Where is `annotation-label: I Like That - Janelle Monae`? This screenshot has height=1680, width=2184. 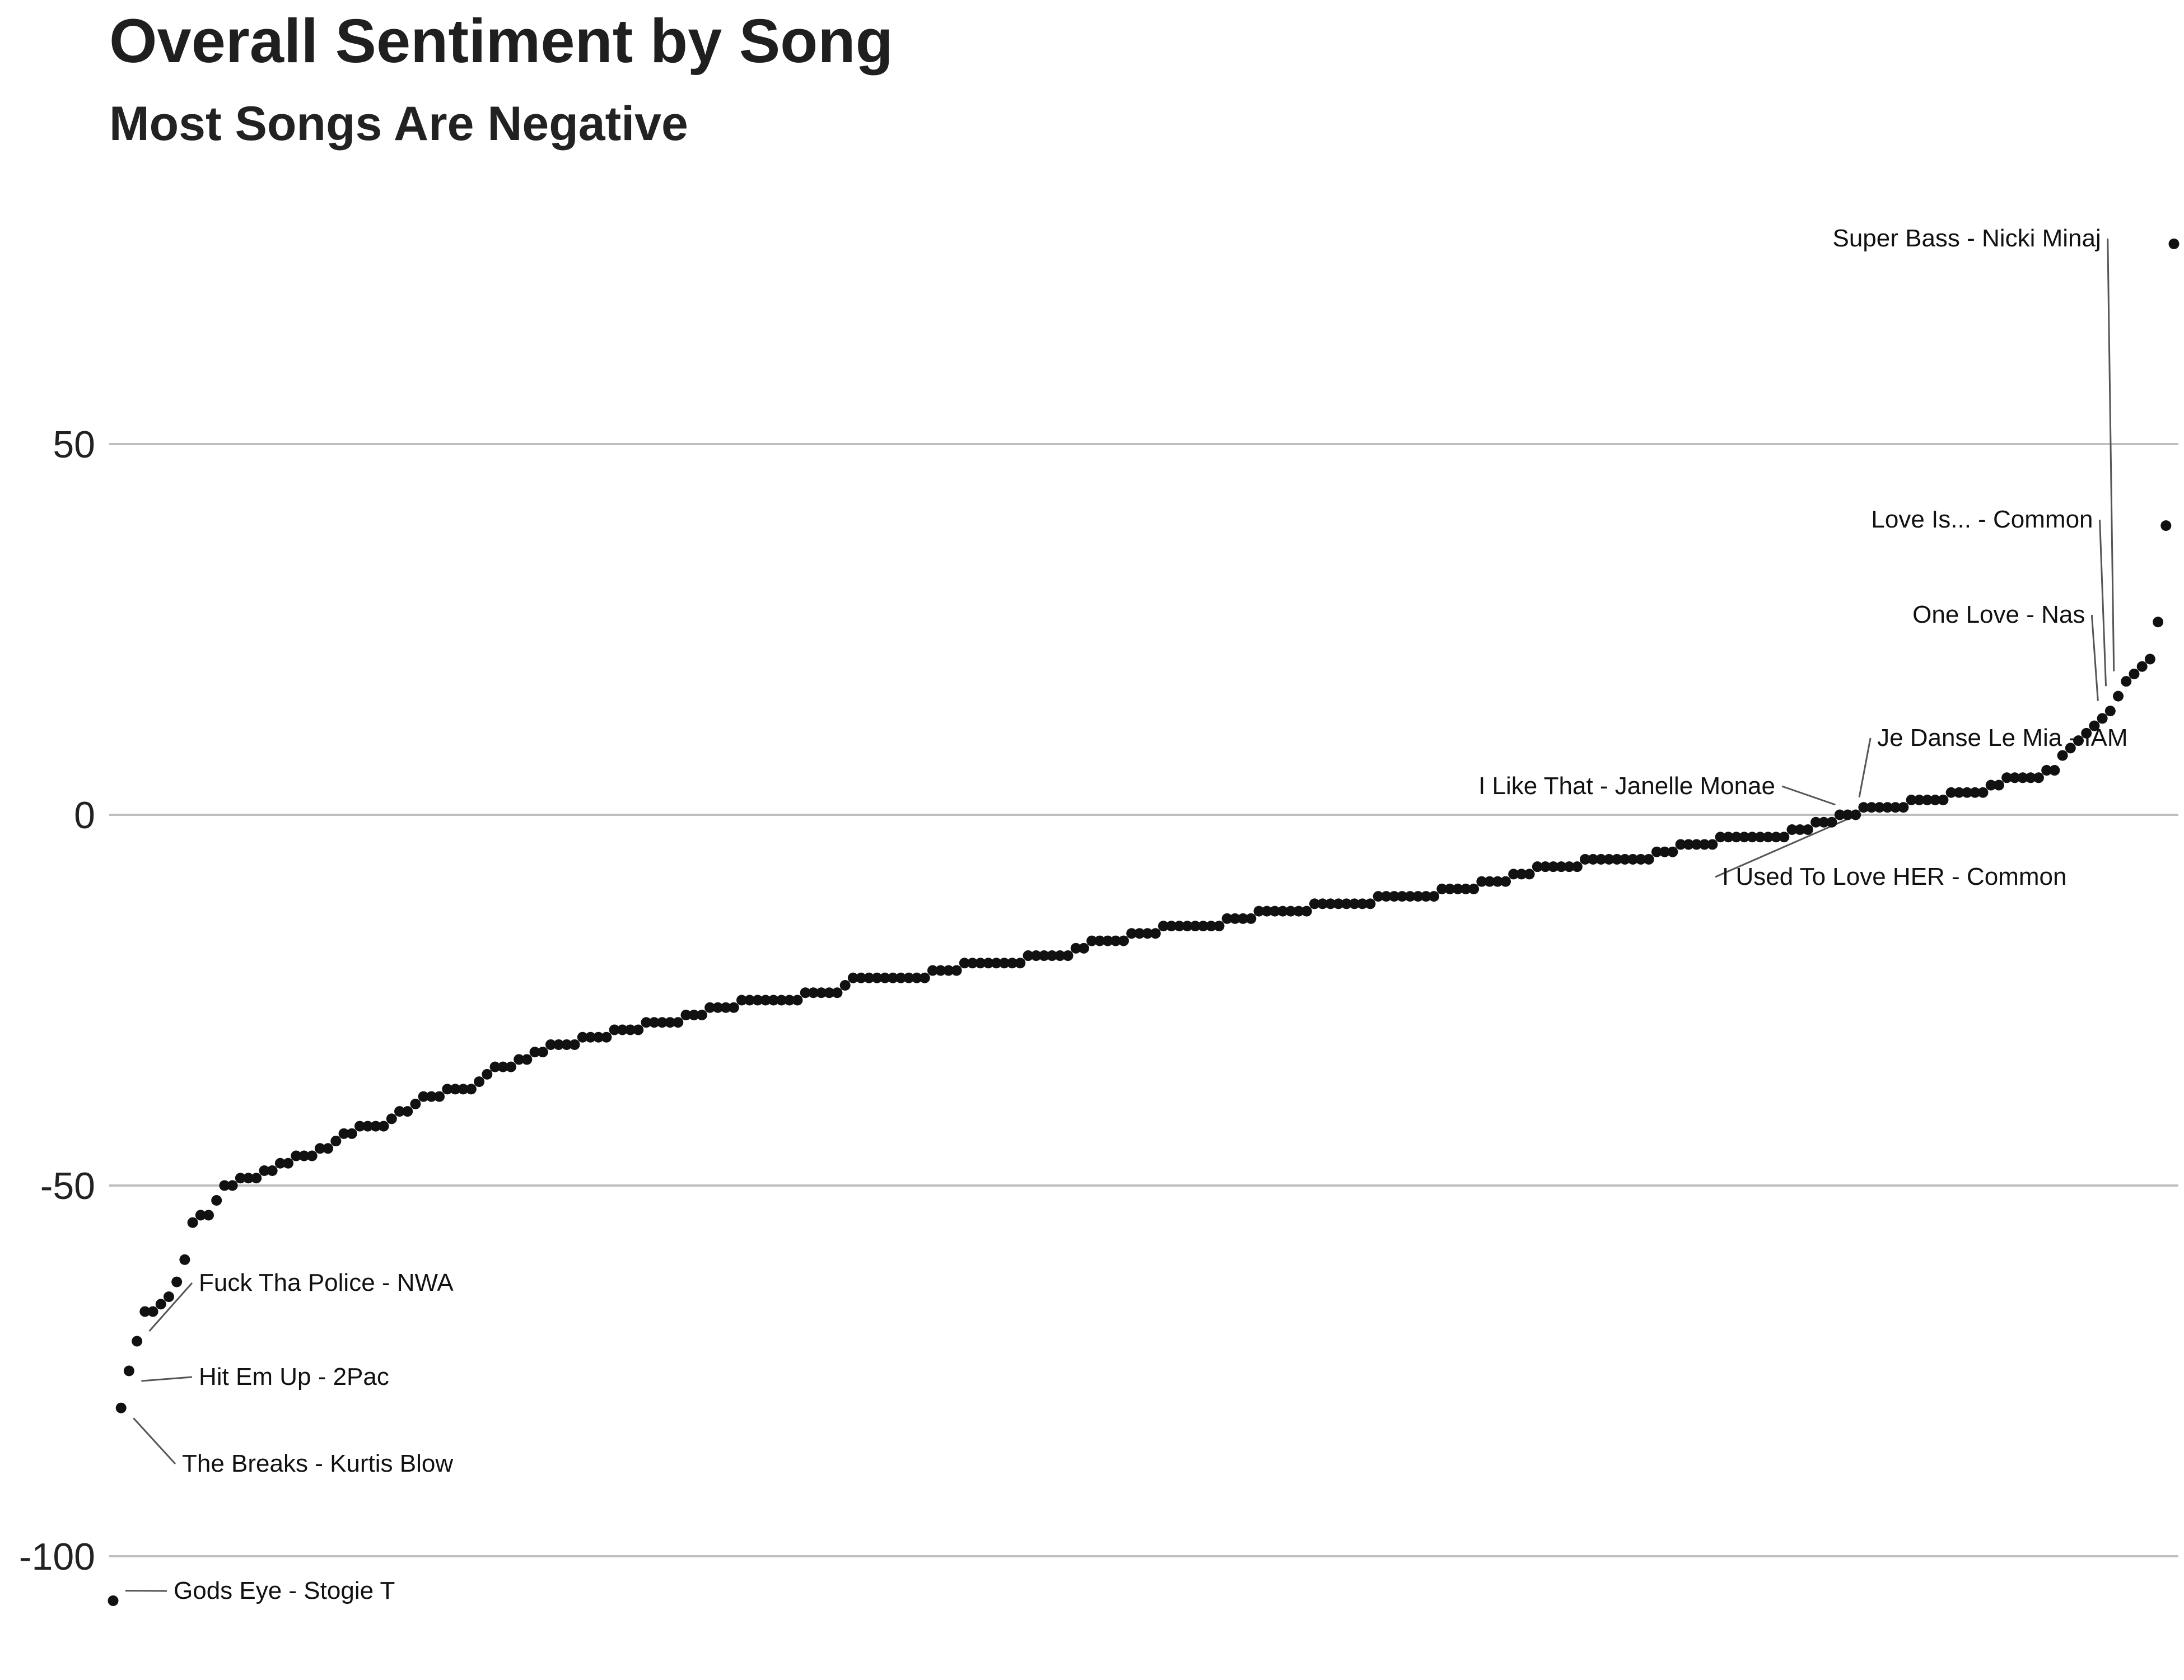
annotation-label: I Like That - Janelle Monae is located at coordinates (1627, 786).